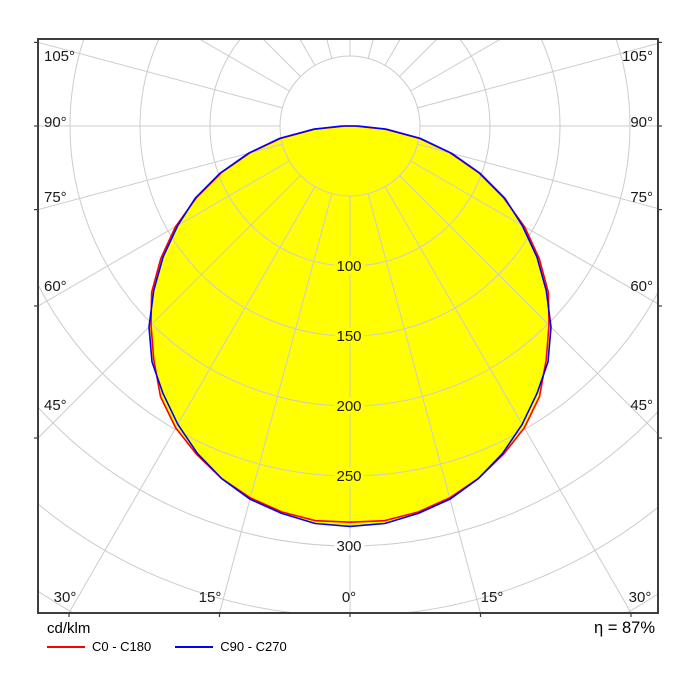  What do you see at coordinates (66, 646) in the screenshot?
I see `legend-line-c0-c180-icon` at bounding box center [66, 646].